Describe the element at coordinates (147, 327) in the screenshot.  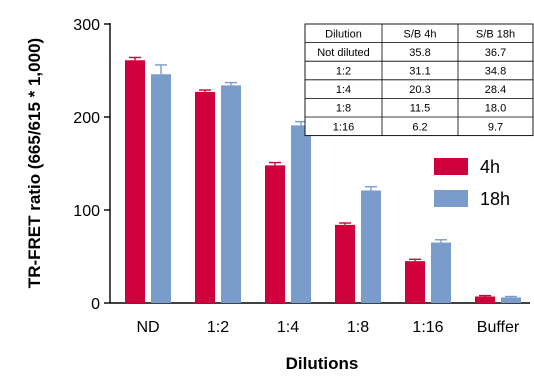
I see `x-tick-label: ND` at that location.